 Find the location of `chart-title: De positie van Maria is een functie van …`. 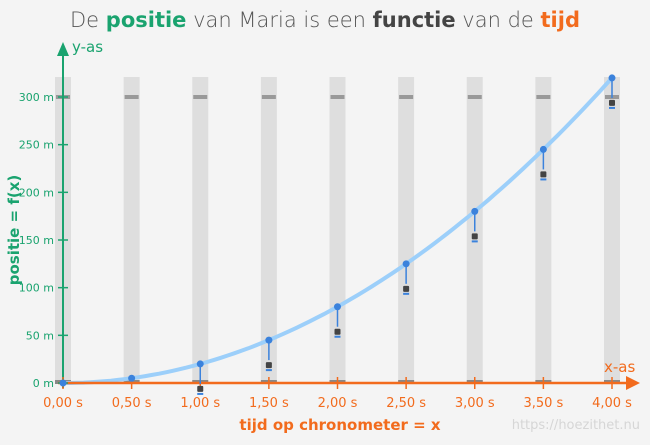

chart-title: De positie van Maria is een functie van … is located at coordinates (325, 20).